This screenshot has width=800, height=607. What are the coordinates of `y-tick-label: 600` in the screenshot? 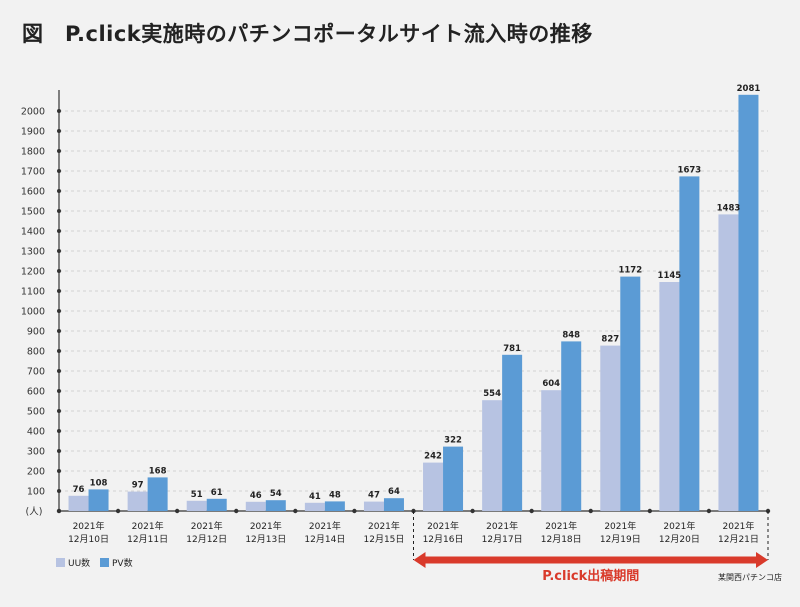 It's located at (36, 392).